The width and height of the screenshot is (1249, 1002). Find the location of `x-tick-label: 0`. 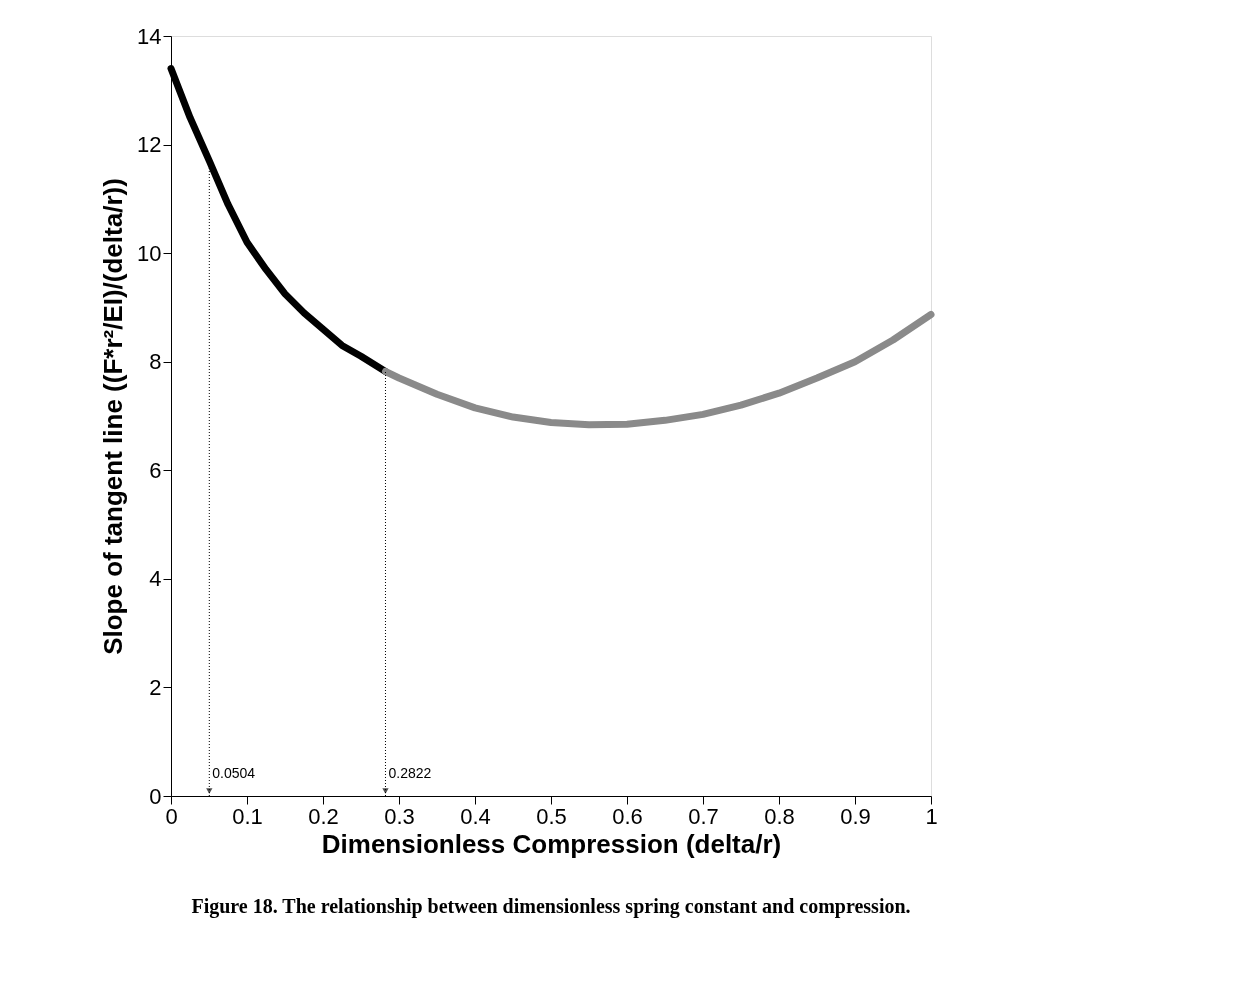

x-tick-label: 0 is located at coordinates (171, 816).